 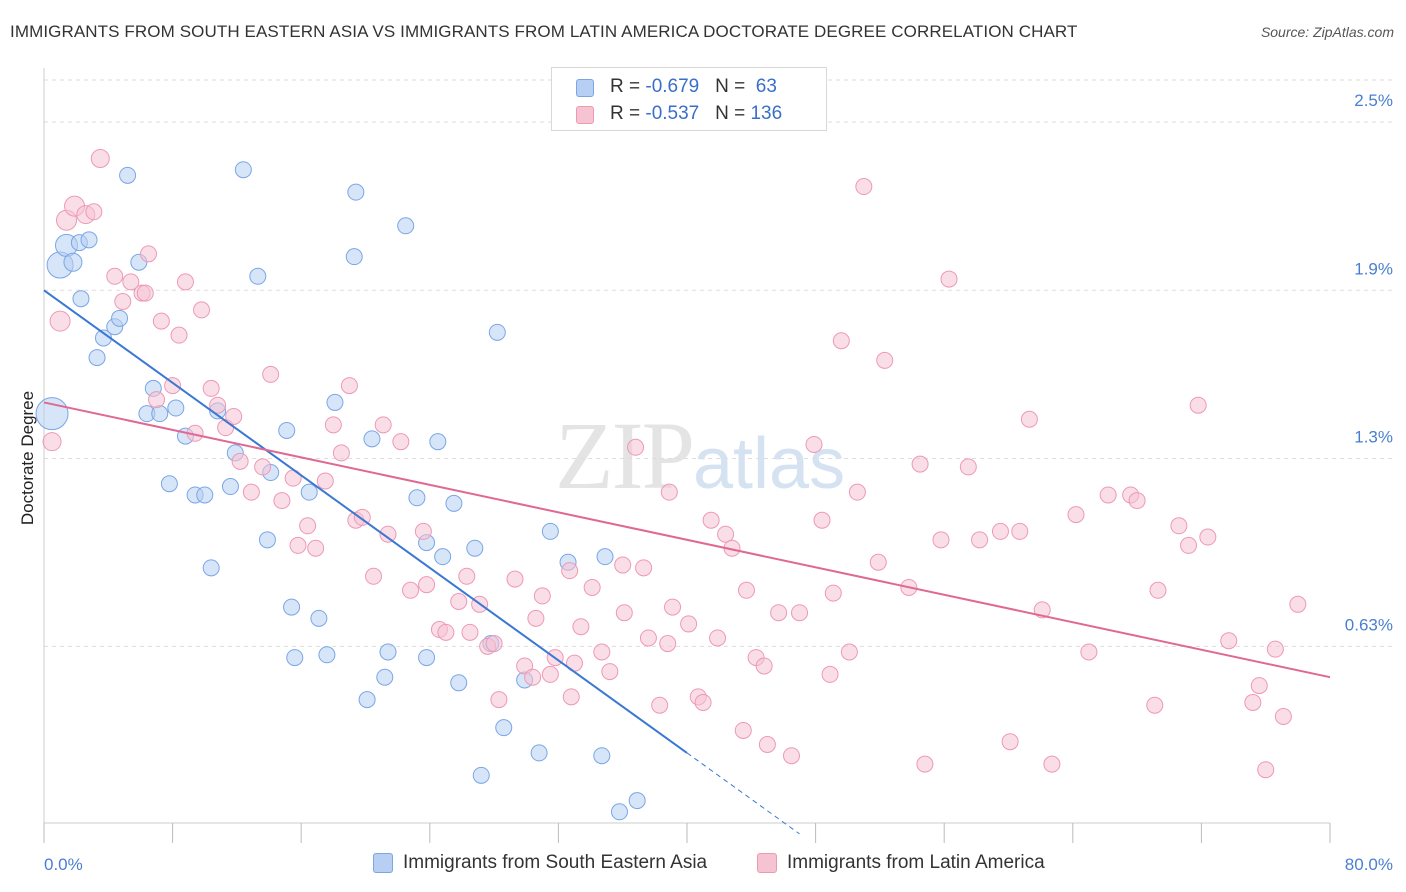 I want to click on asia-trend-extension, so click(x=743, y=793).